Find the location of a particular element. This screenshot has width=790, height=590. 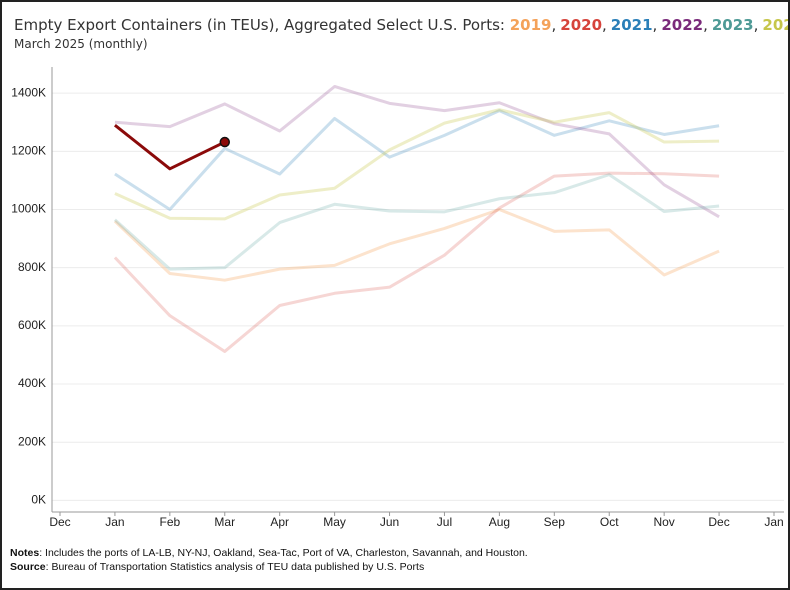

y-tick-label: 400K is located at coordinates (32, 383).